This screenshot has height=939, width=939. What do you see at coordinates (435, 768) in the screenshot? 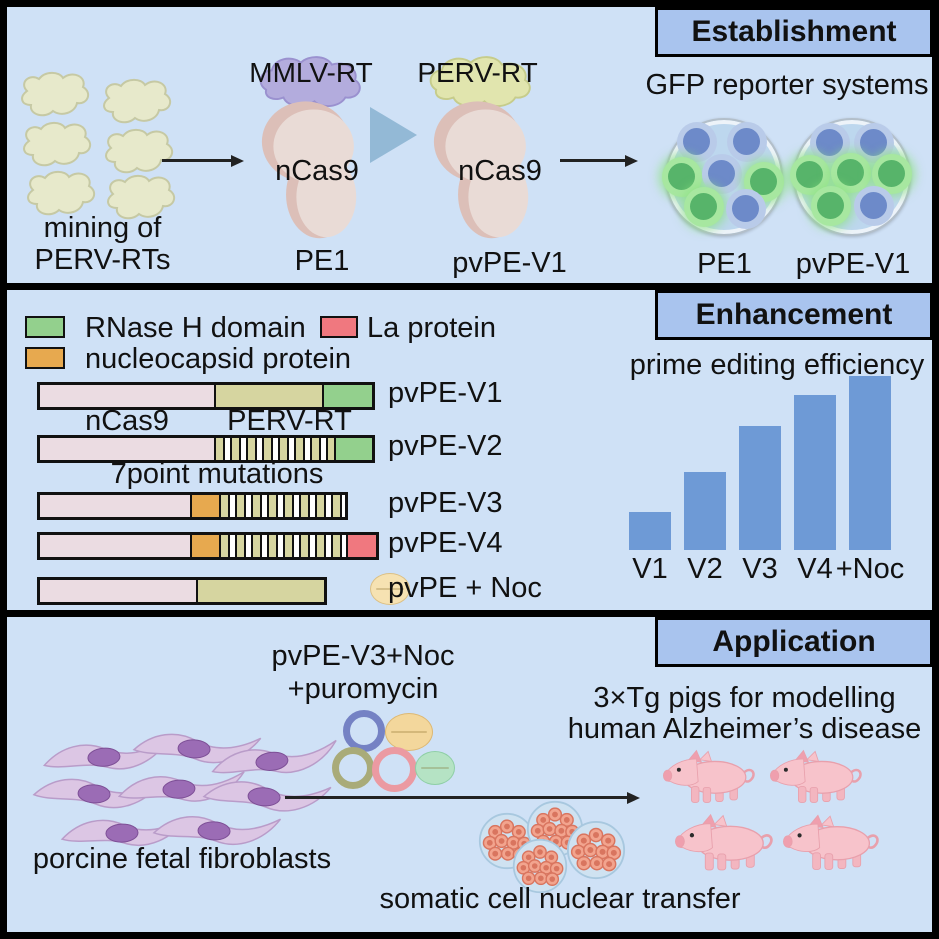
I see `nocodazole-pill-green-icon` at bounding box center [435, 768].